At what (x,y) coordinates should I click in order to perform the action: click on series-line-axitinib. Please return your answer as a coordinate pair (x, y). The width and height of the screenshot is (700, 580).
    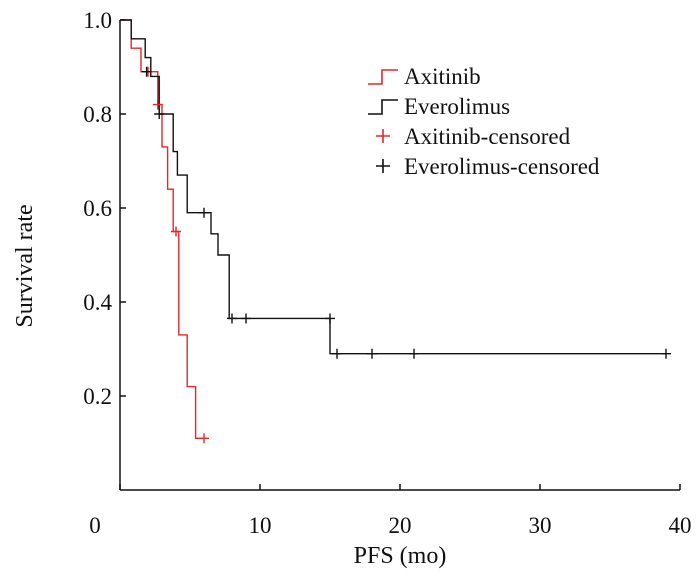
    Looking at the image, I should click on (162, 229).